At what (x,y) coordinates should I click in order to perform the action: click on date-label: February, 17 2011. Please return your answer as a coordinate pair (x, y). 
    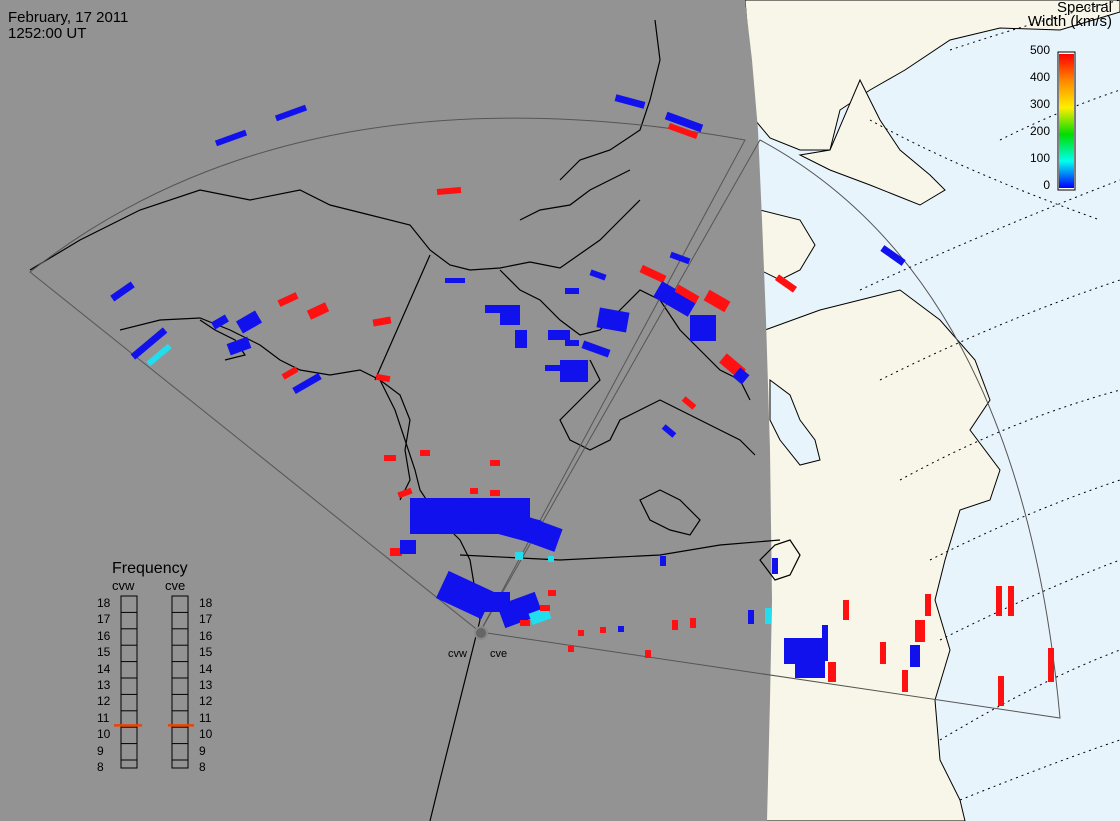
    Looking at the image, I should click on (68, 17).